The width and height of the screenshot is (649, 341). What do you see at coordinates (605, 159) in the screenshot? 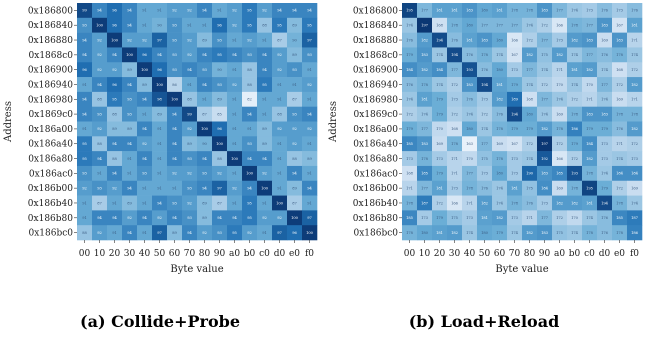
I see `cell-value-label: 173` at bounding box center [605, 159].